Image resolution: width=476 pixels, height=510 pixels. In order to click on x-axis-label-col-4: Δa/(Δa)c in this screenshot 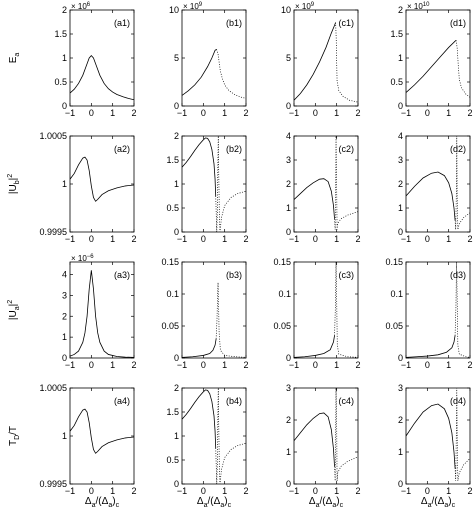, I will do `click(438, 502)`.